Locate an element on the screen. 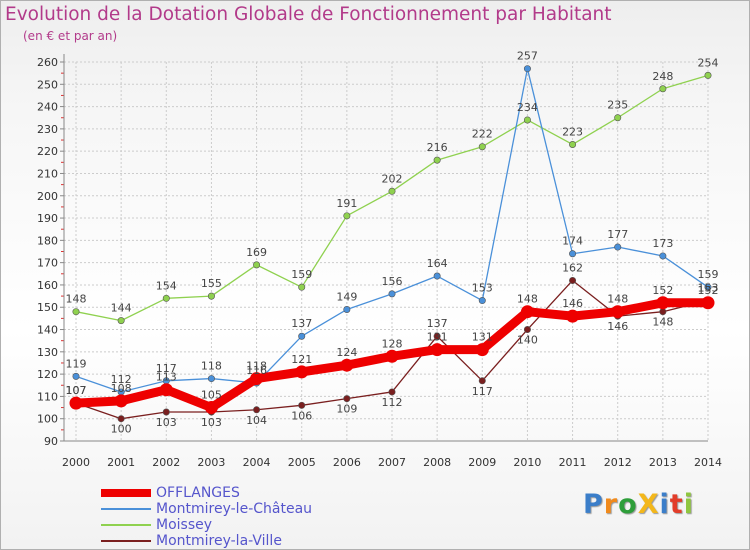 Image resolution: width=750 pixels, height=550 pixels. point-label-montmirey-la-ville: 162 is located at coordinates (572, 267).